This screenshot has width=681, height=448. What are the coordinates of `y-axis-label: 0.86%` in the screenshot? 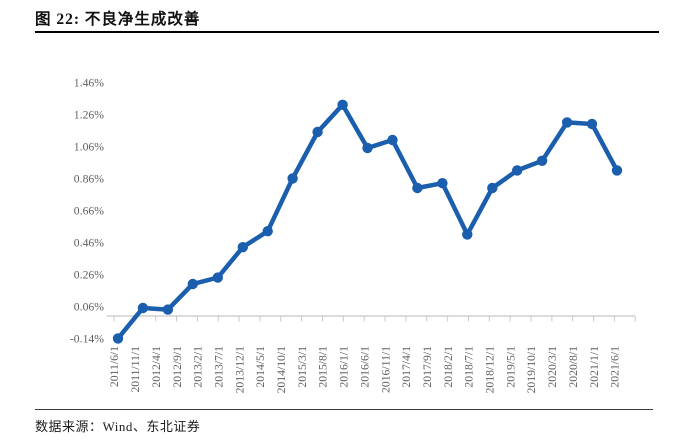 It's located at (89, 179).